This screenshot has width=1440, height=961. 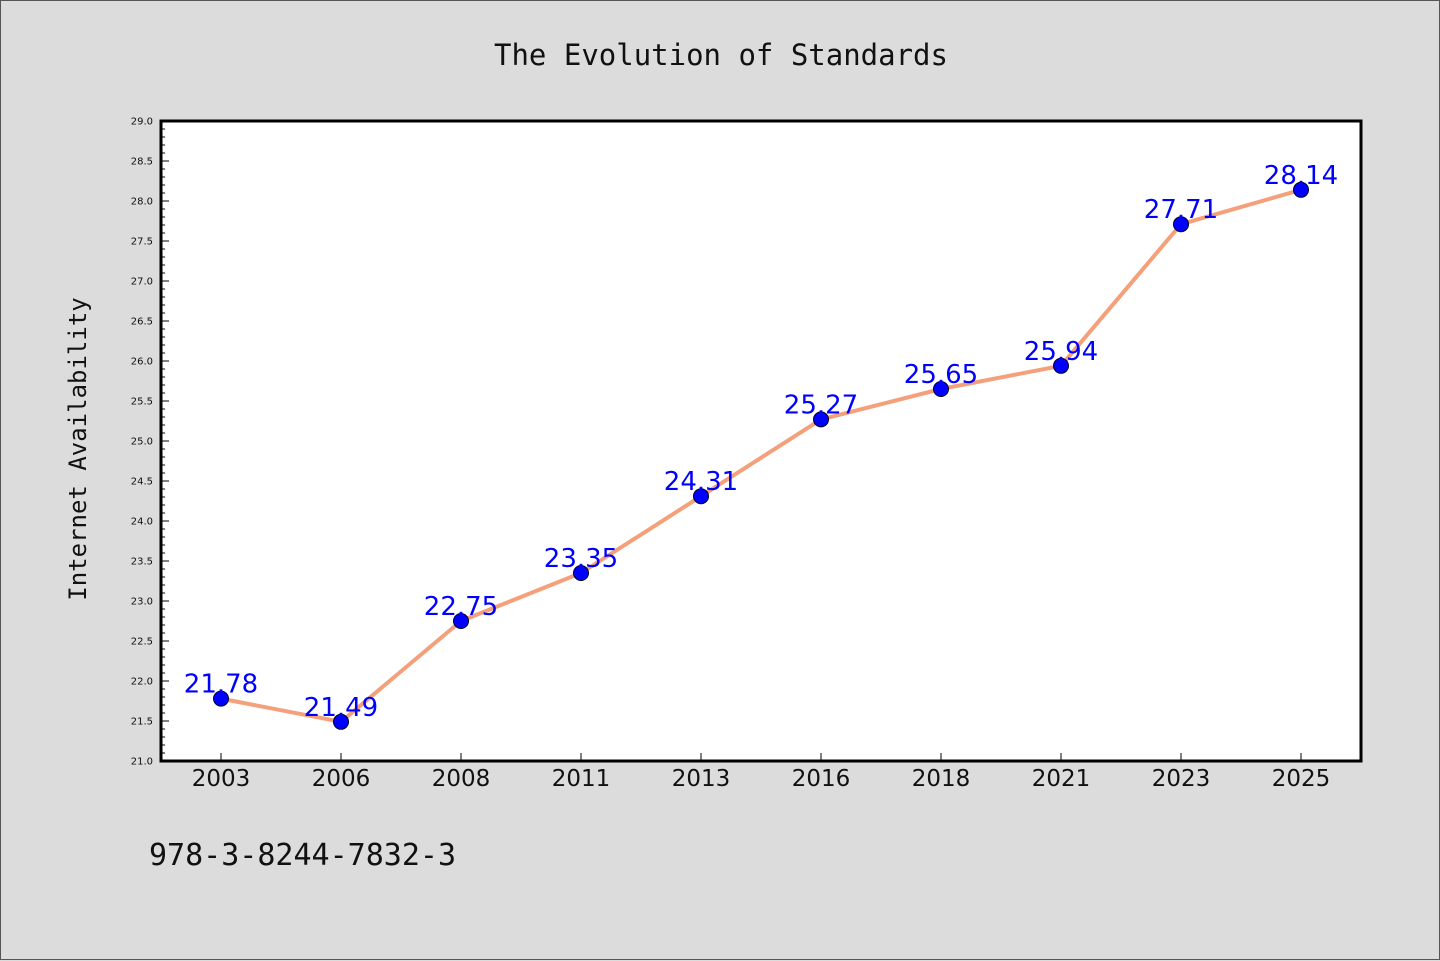 What do you see at coordinates (701, 779) in the screenshot?
I see `x-tick-label: 2013` at bounding box center [701, 779].